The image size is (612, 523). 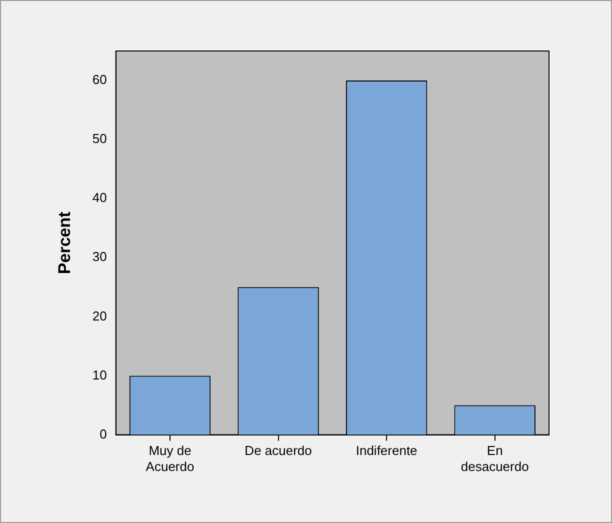 I want to click on y-tick-label: 20, so click(x=99, y=316).